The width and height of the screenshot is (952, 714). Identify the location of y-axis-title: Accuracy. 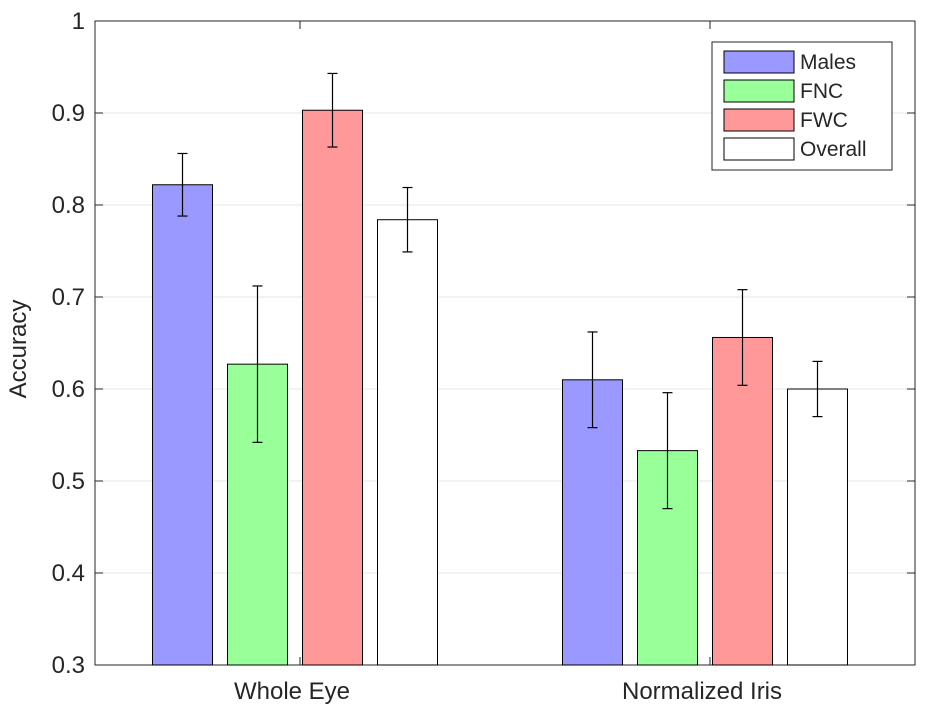
(18, 349).